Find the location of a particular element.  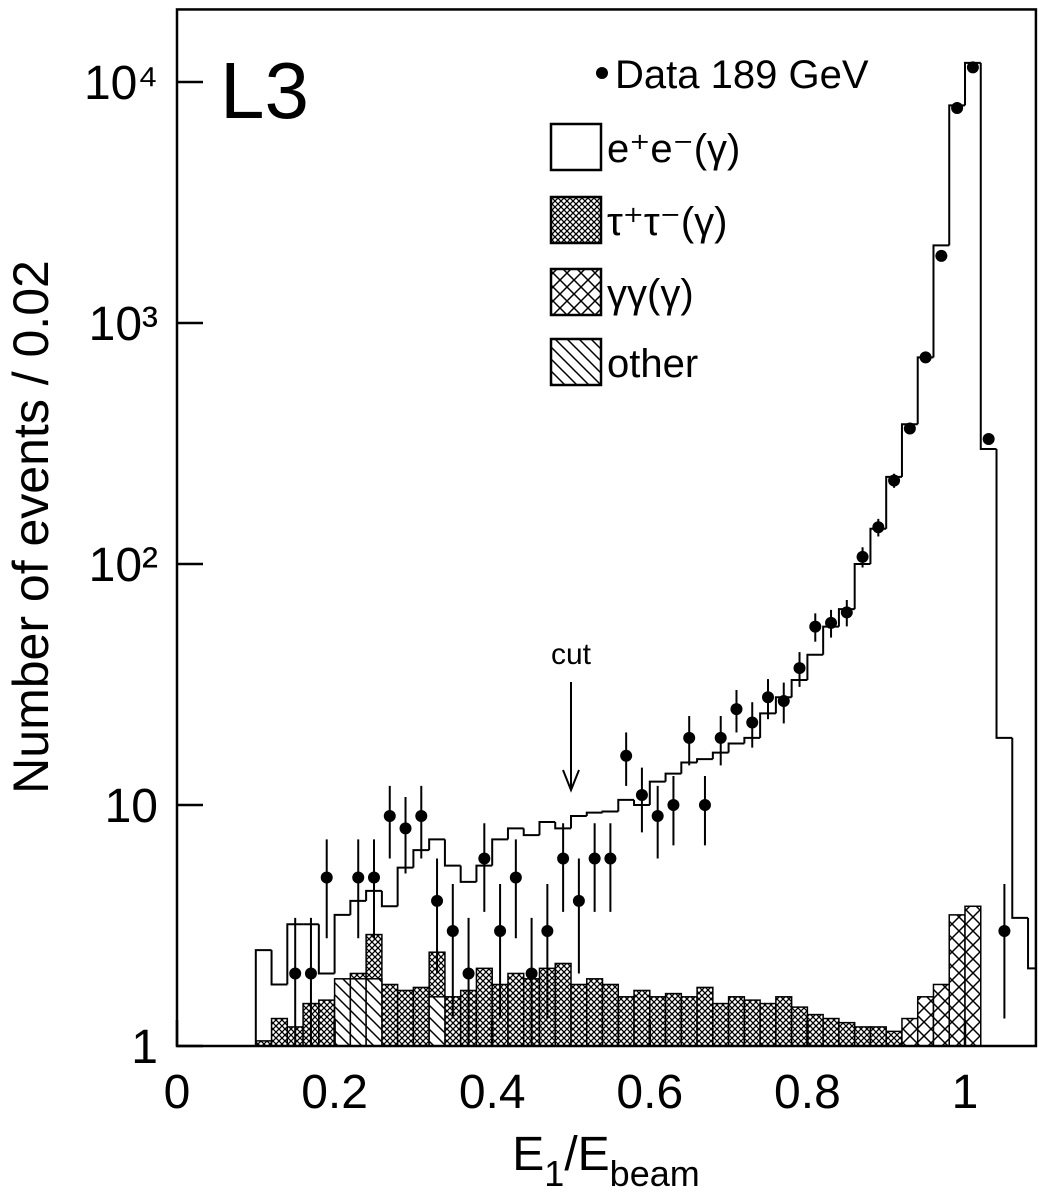

y-axis-label: Number of events / 0.02 is located at coordinates (31, 527).